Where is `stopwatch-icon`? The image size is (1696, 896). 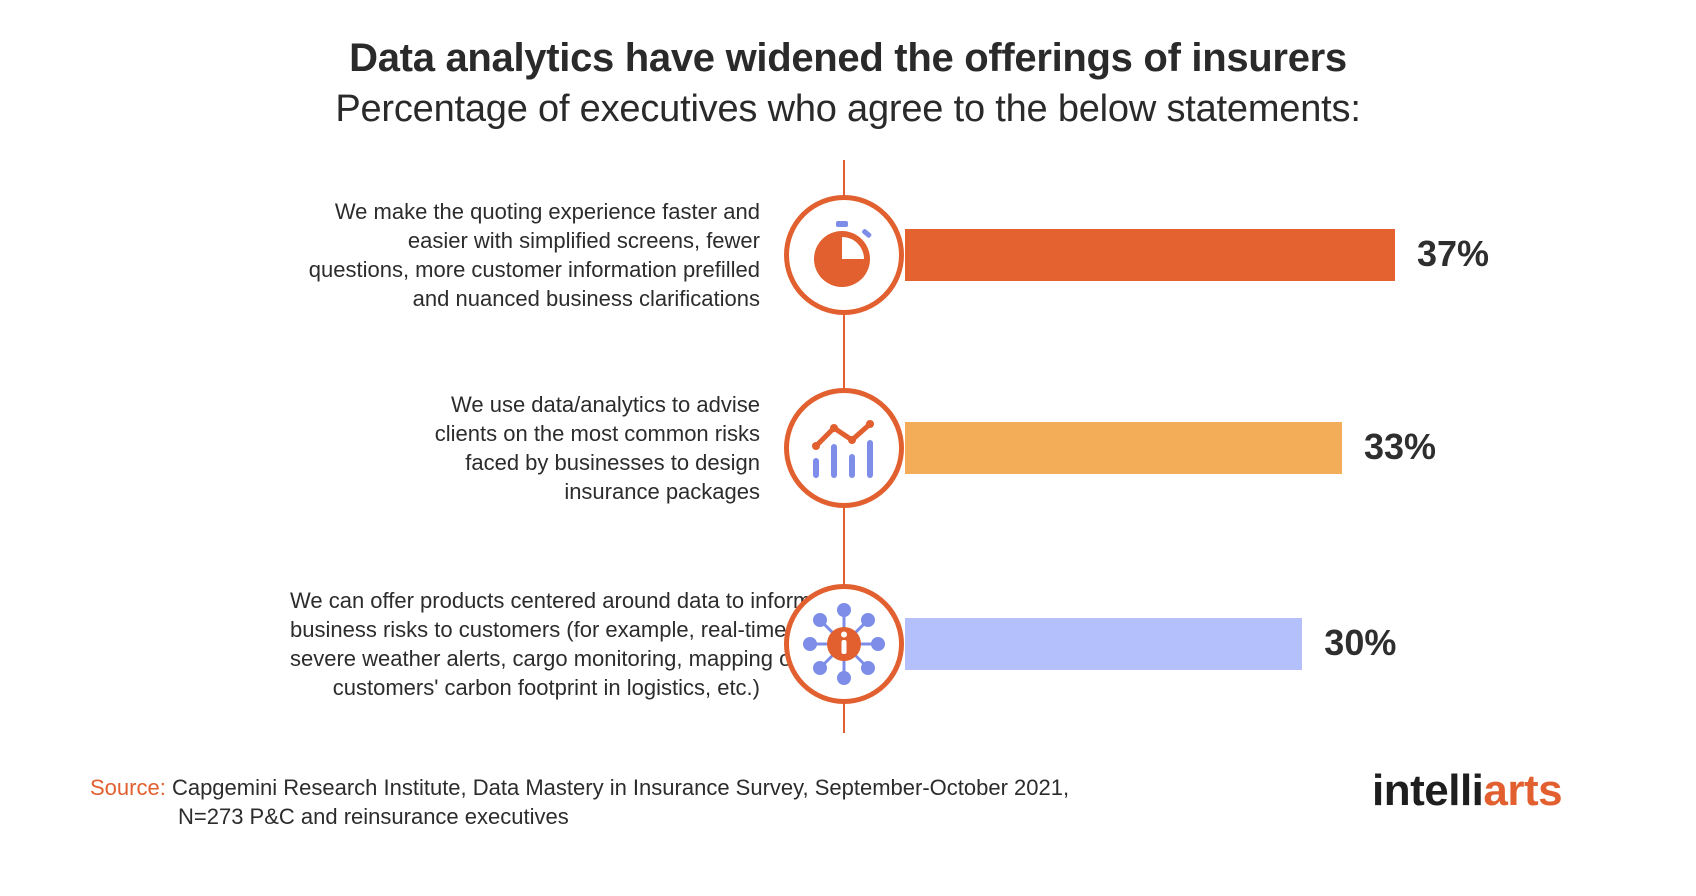 stopwatch-icon is located at coordinates (844, 255).